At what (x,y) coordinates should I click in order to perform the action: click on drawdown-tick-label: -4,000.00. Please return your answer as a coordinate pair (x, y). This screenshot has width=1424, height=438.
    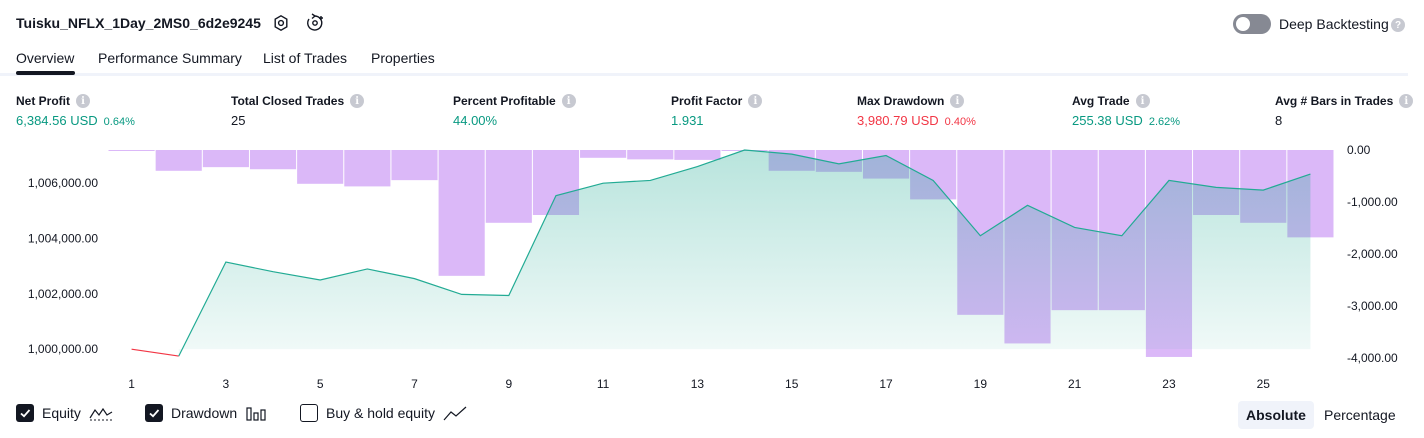
    Looking at the image, I should click on (1372, 358).